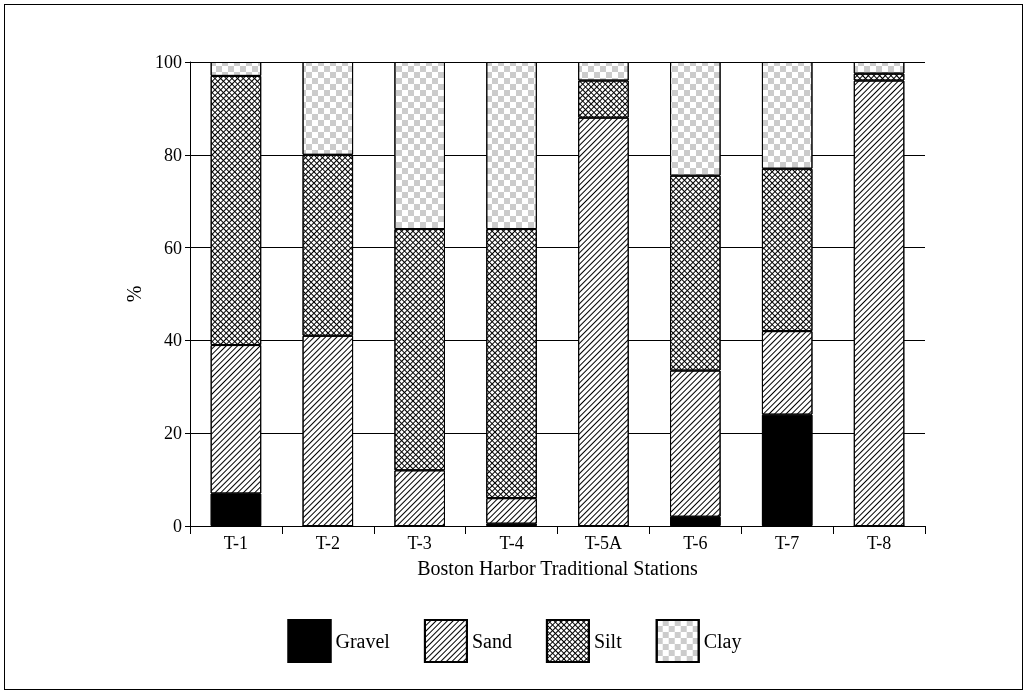 The image size is (1029, 696). What do you see at coordinates (173, 340) in the screenshot?
I see `y-tick-label: 40` at bounding box center [173, 340].